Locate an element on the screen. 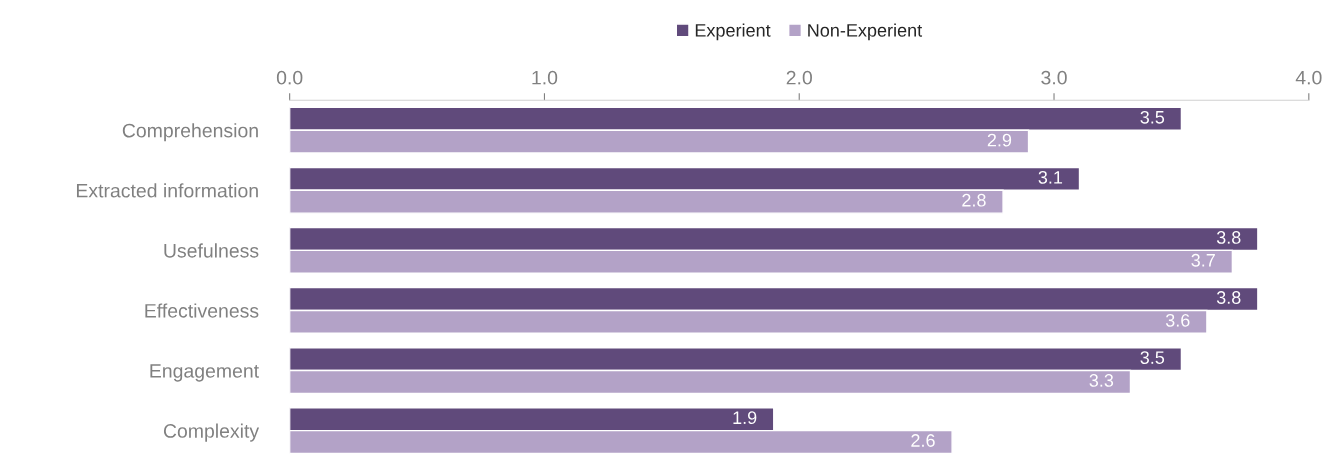 This screenshot has height=466, width=1341. y-tick-label: Usefulness is located at coordinates (211, 250).